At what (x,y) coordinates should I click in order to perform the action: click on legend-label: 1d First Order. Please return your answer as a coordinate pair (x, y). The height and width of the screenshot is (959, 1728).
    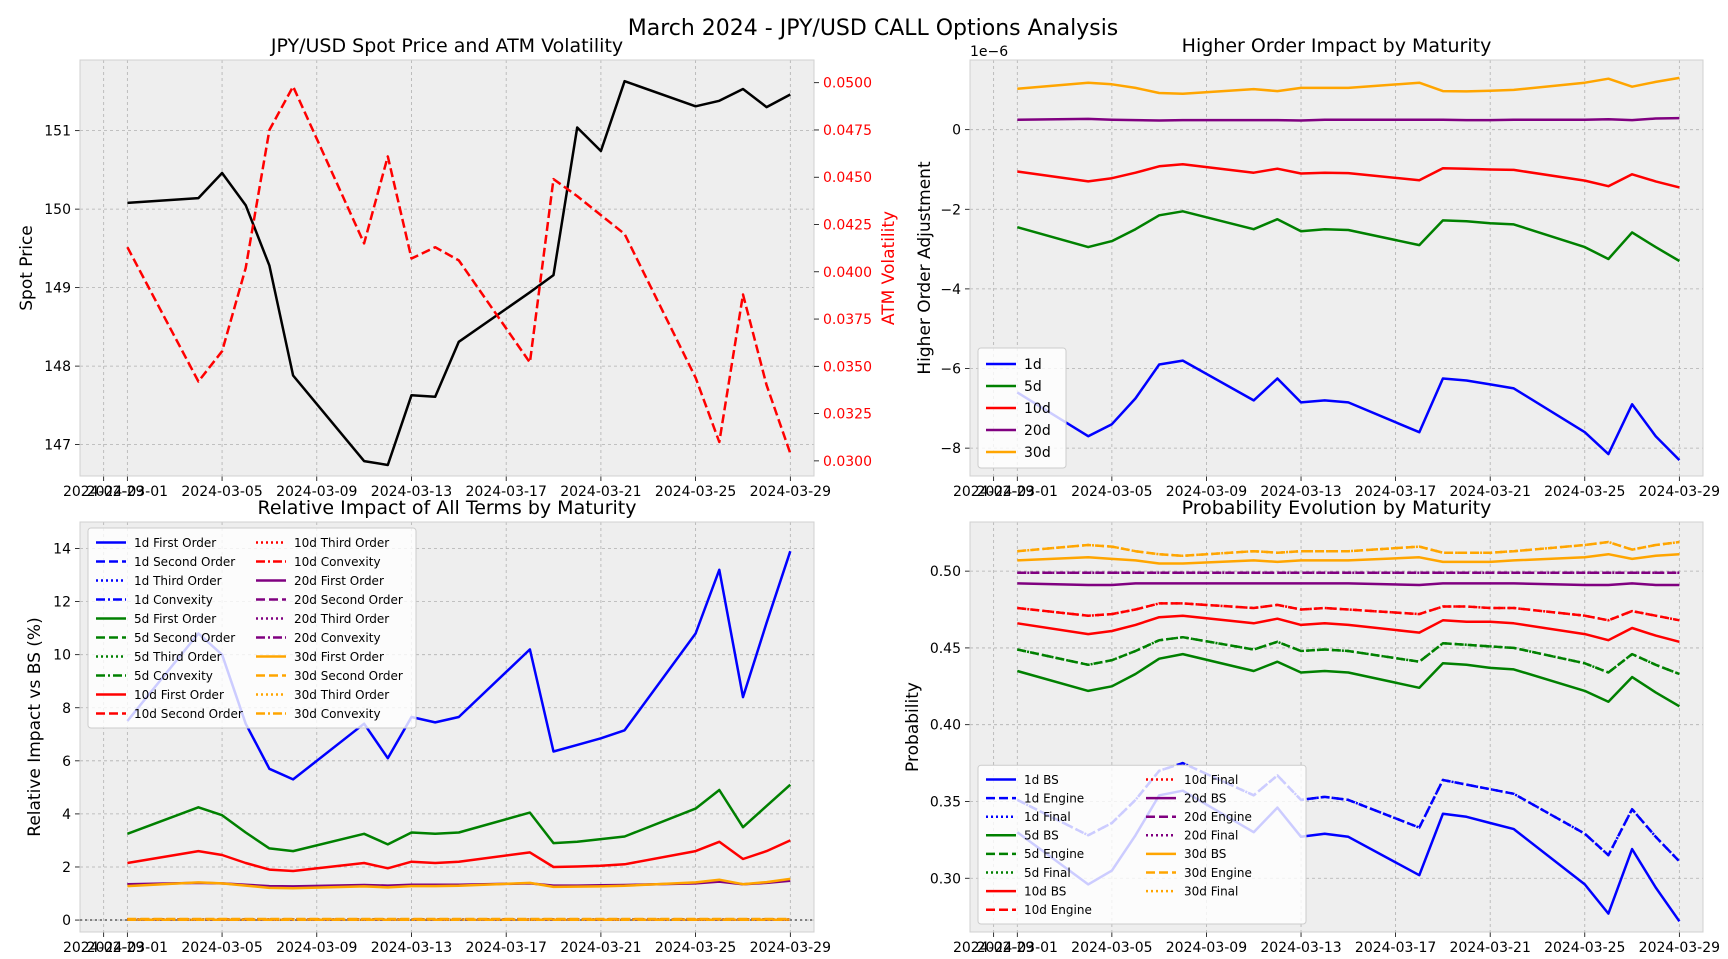
    Looking at the image, I should click on (175, 543).